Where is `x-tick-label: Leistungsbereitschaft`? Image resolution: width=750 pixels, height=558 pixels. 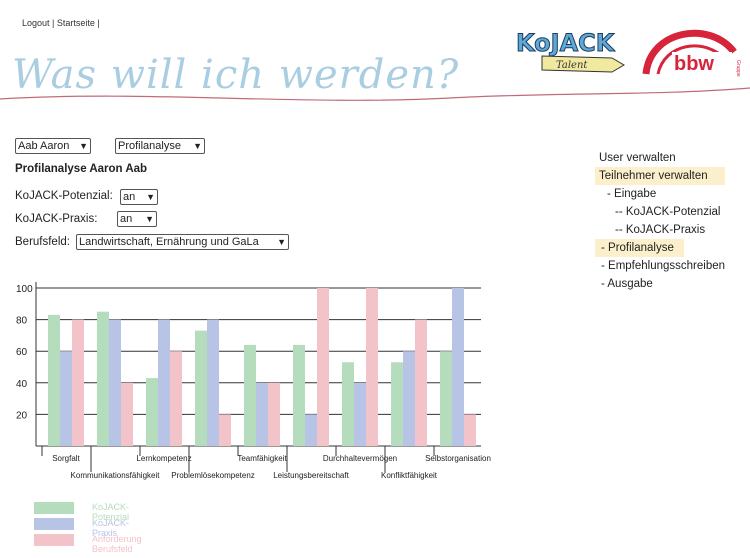
x-tick-label: Leistungsbereitschaft is located at coordinates (311, 475).